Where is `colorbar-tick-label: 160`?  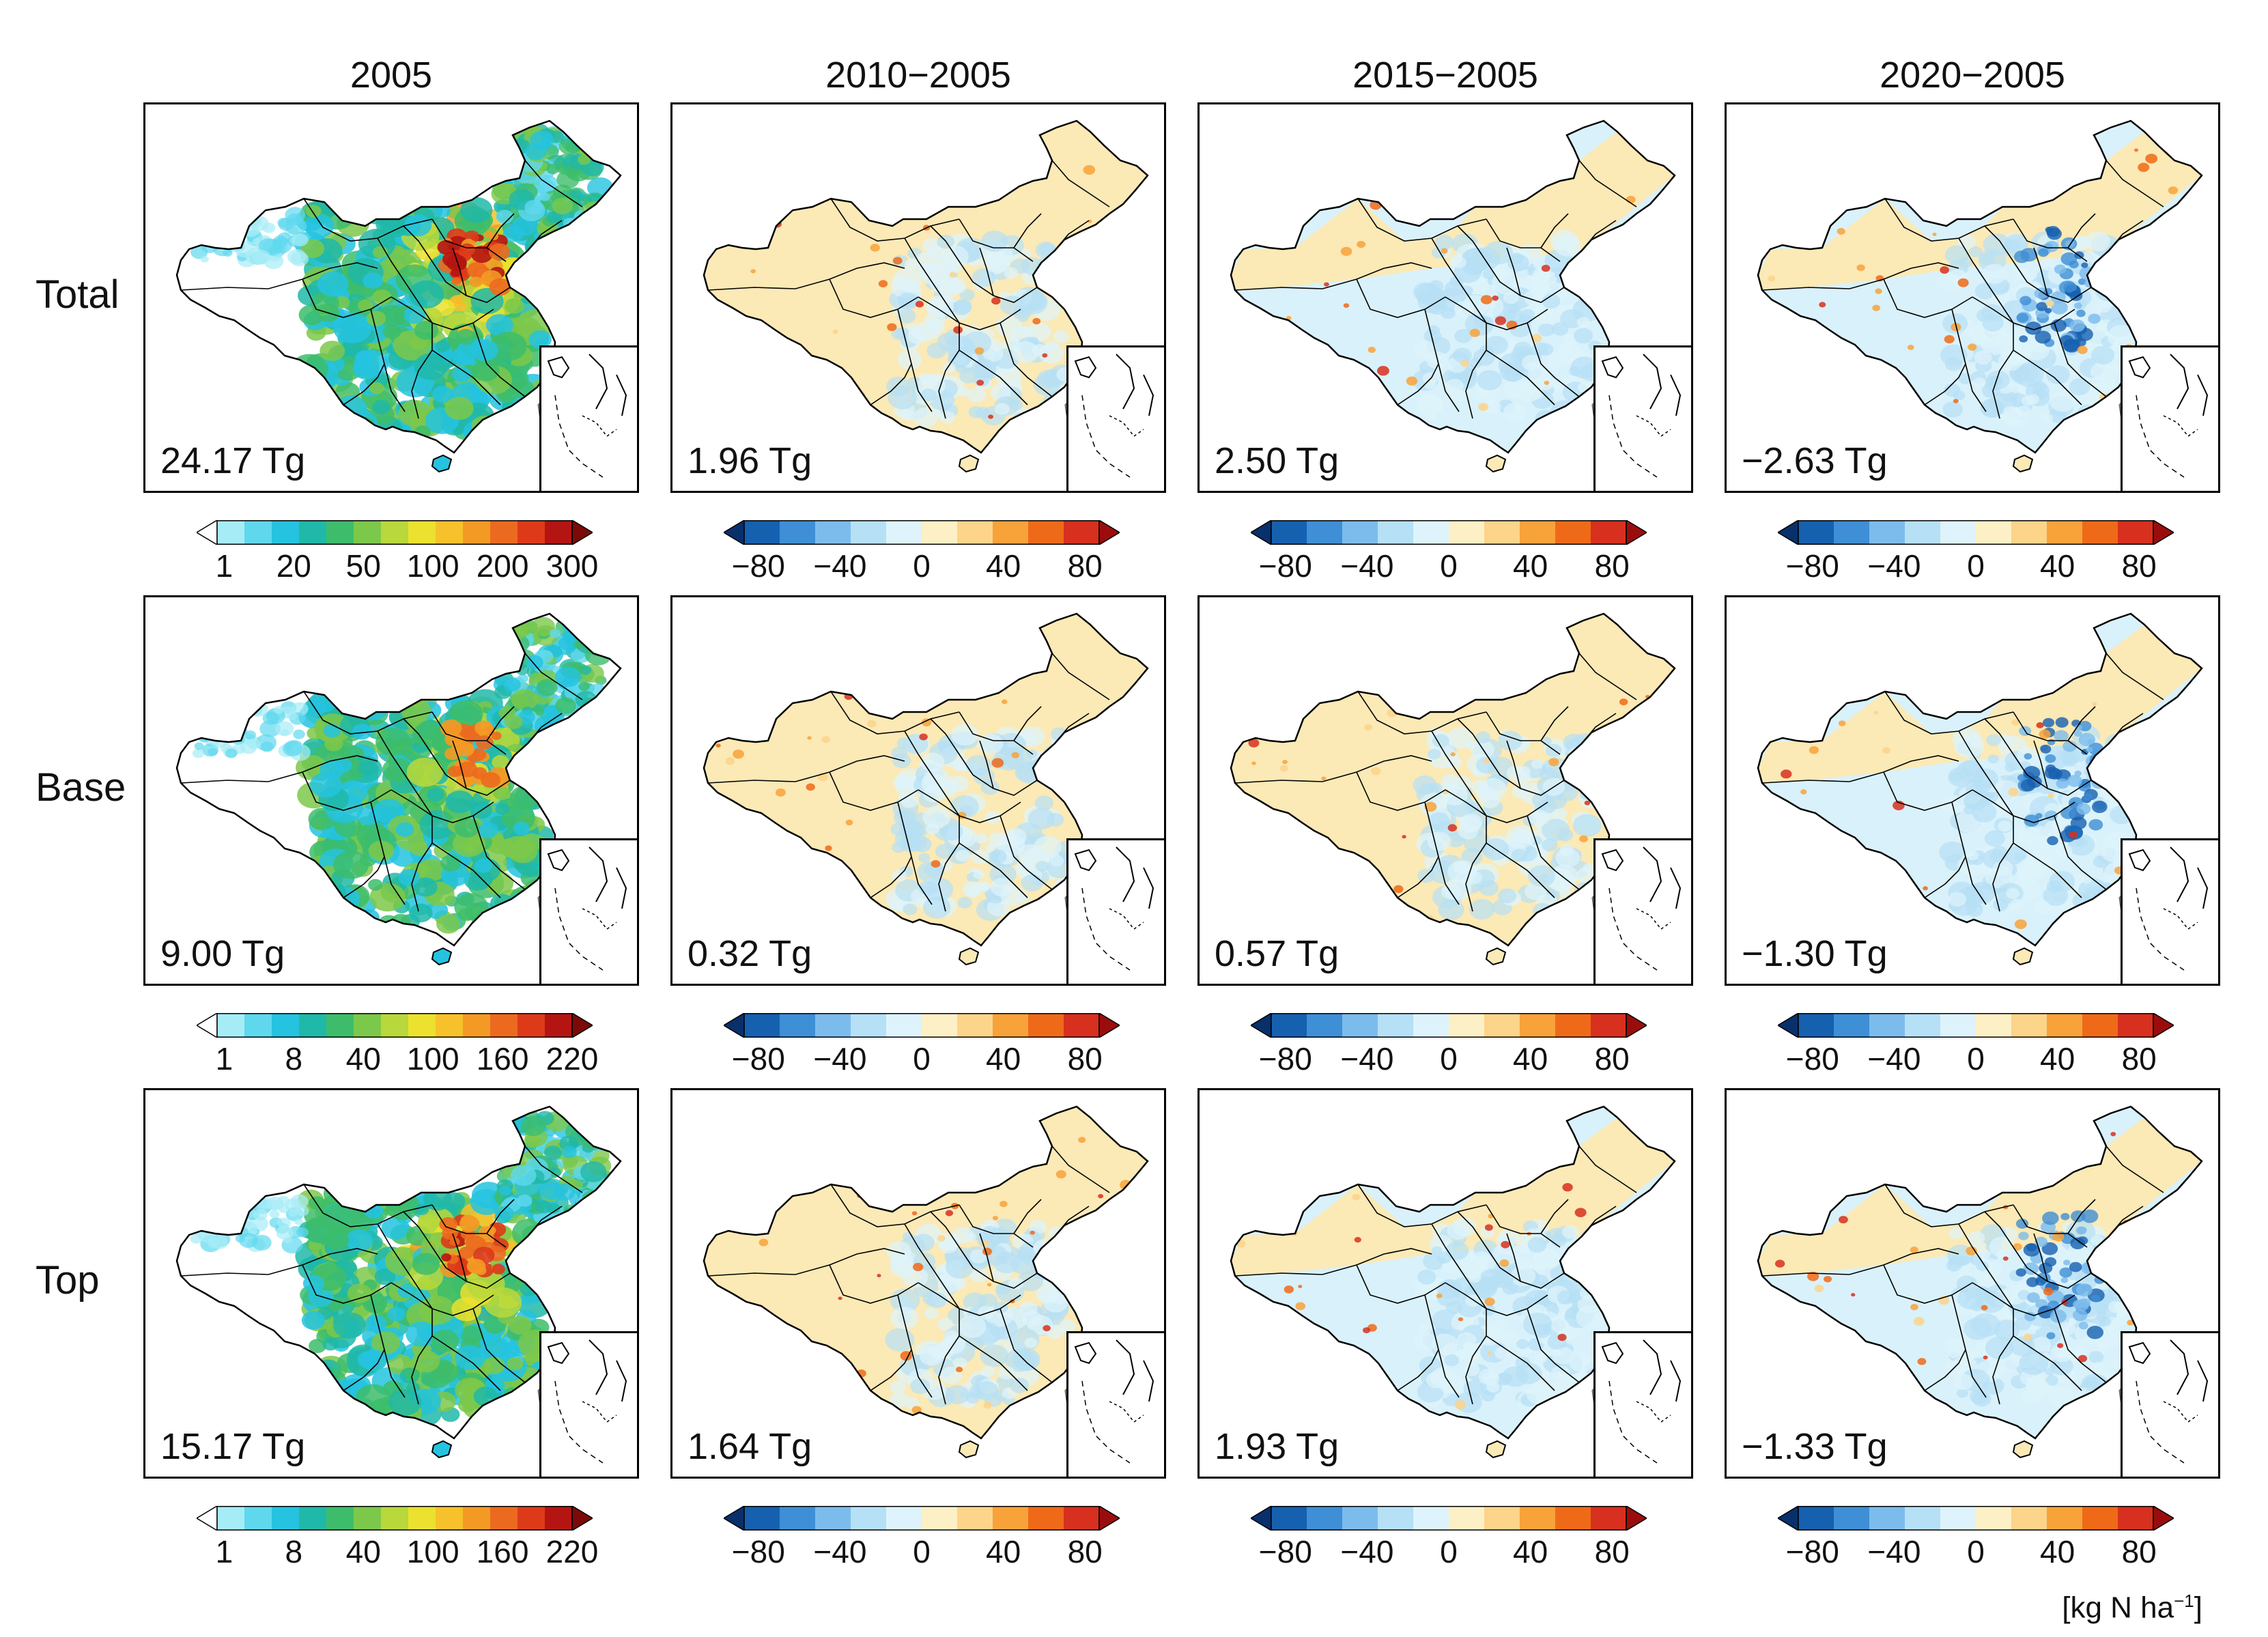 colorbar-tick-label: 160 is located at coordinates (502, 1059).